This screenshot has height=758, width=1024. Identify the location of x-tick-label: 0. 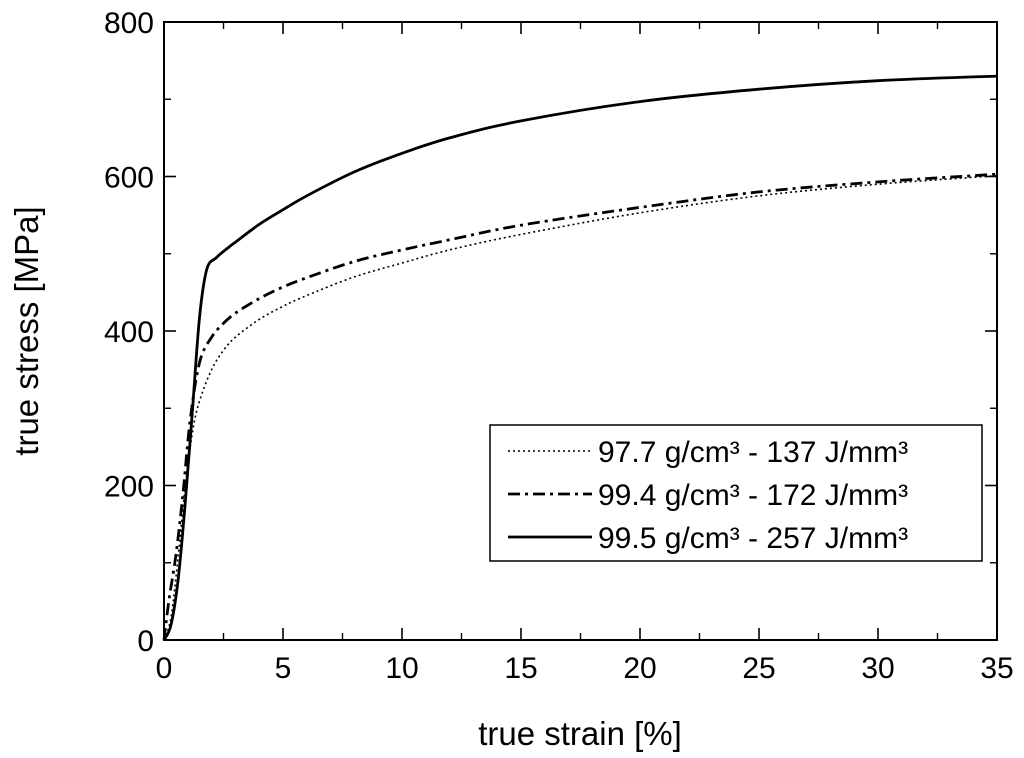
(164, 668).